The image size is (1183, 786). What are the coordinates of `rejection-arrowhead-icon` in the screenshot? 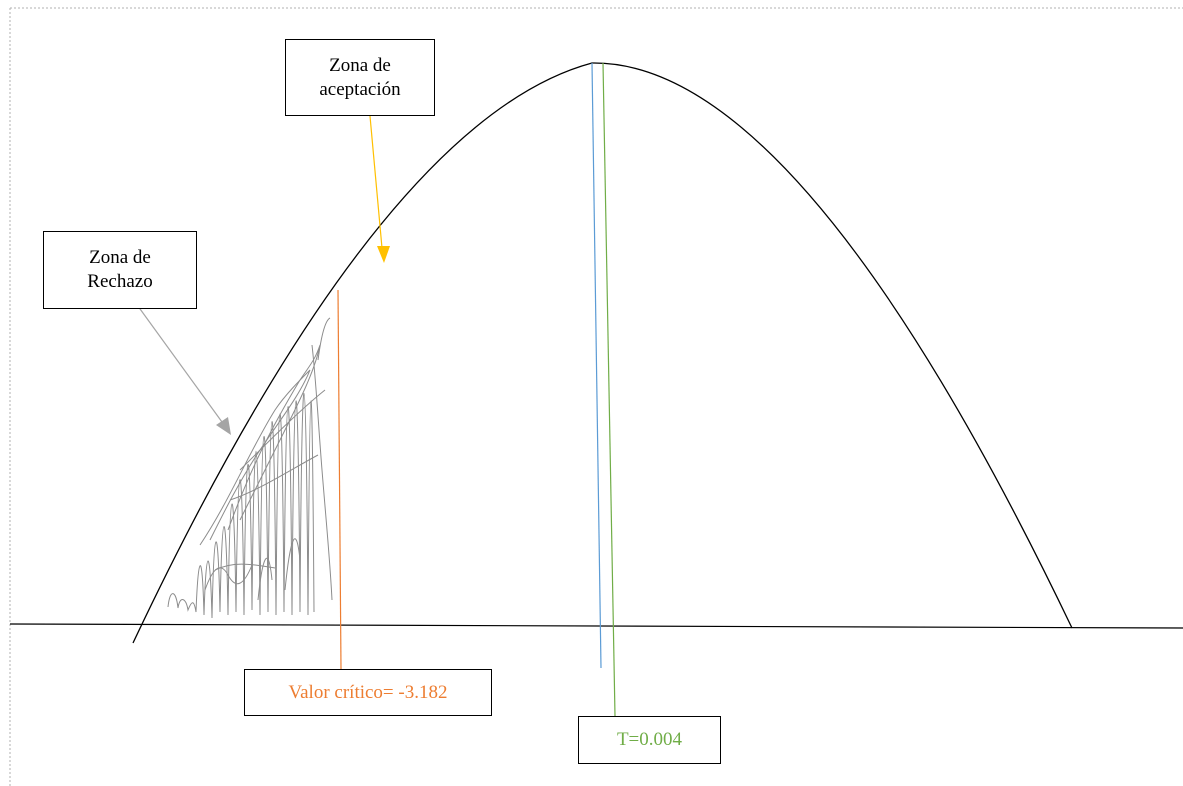 It's located at (223, 426).